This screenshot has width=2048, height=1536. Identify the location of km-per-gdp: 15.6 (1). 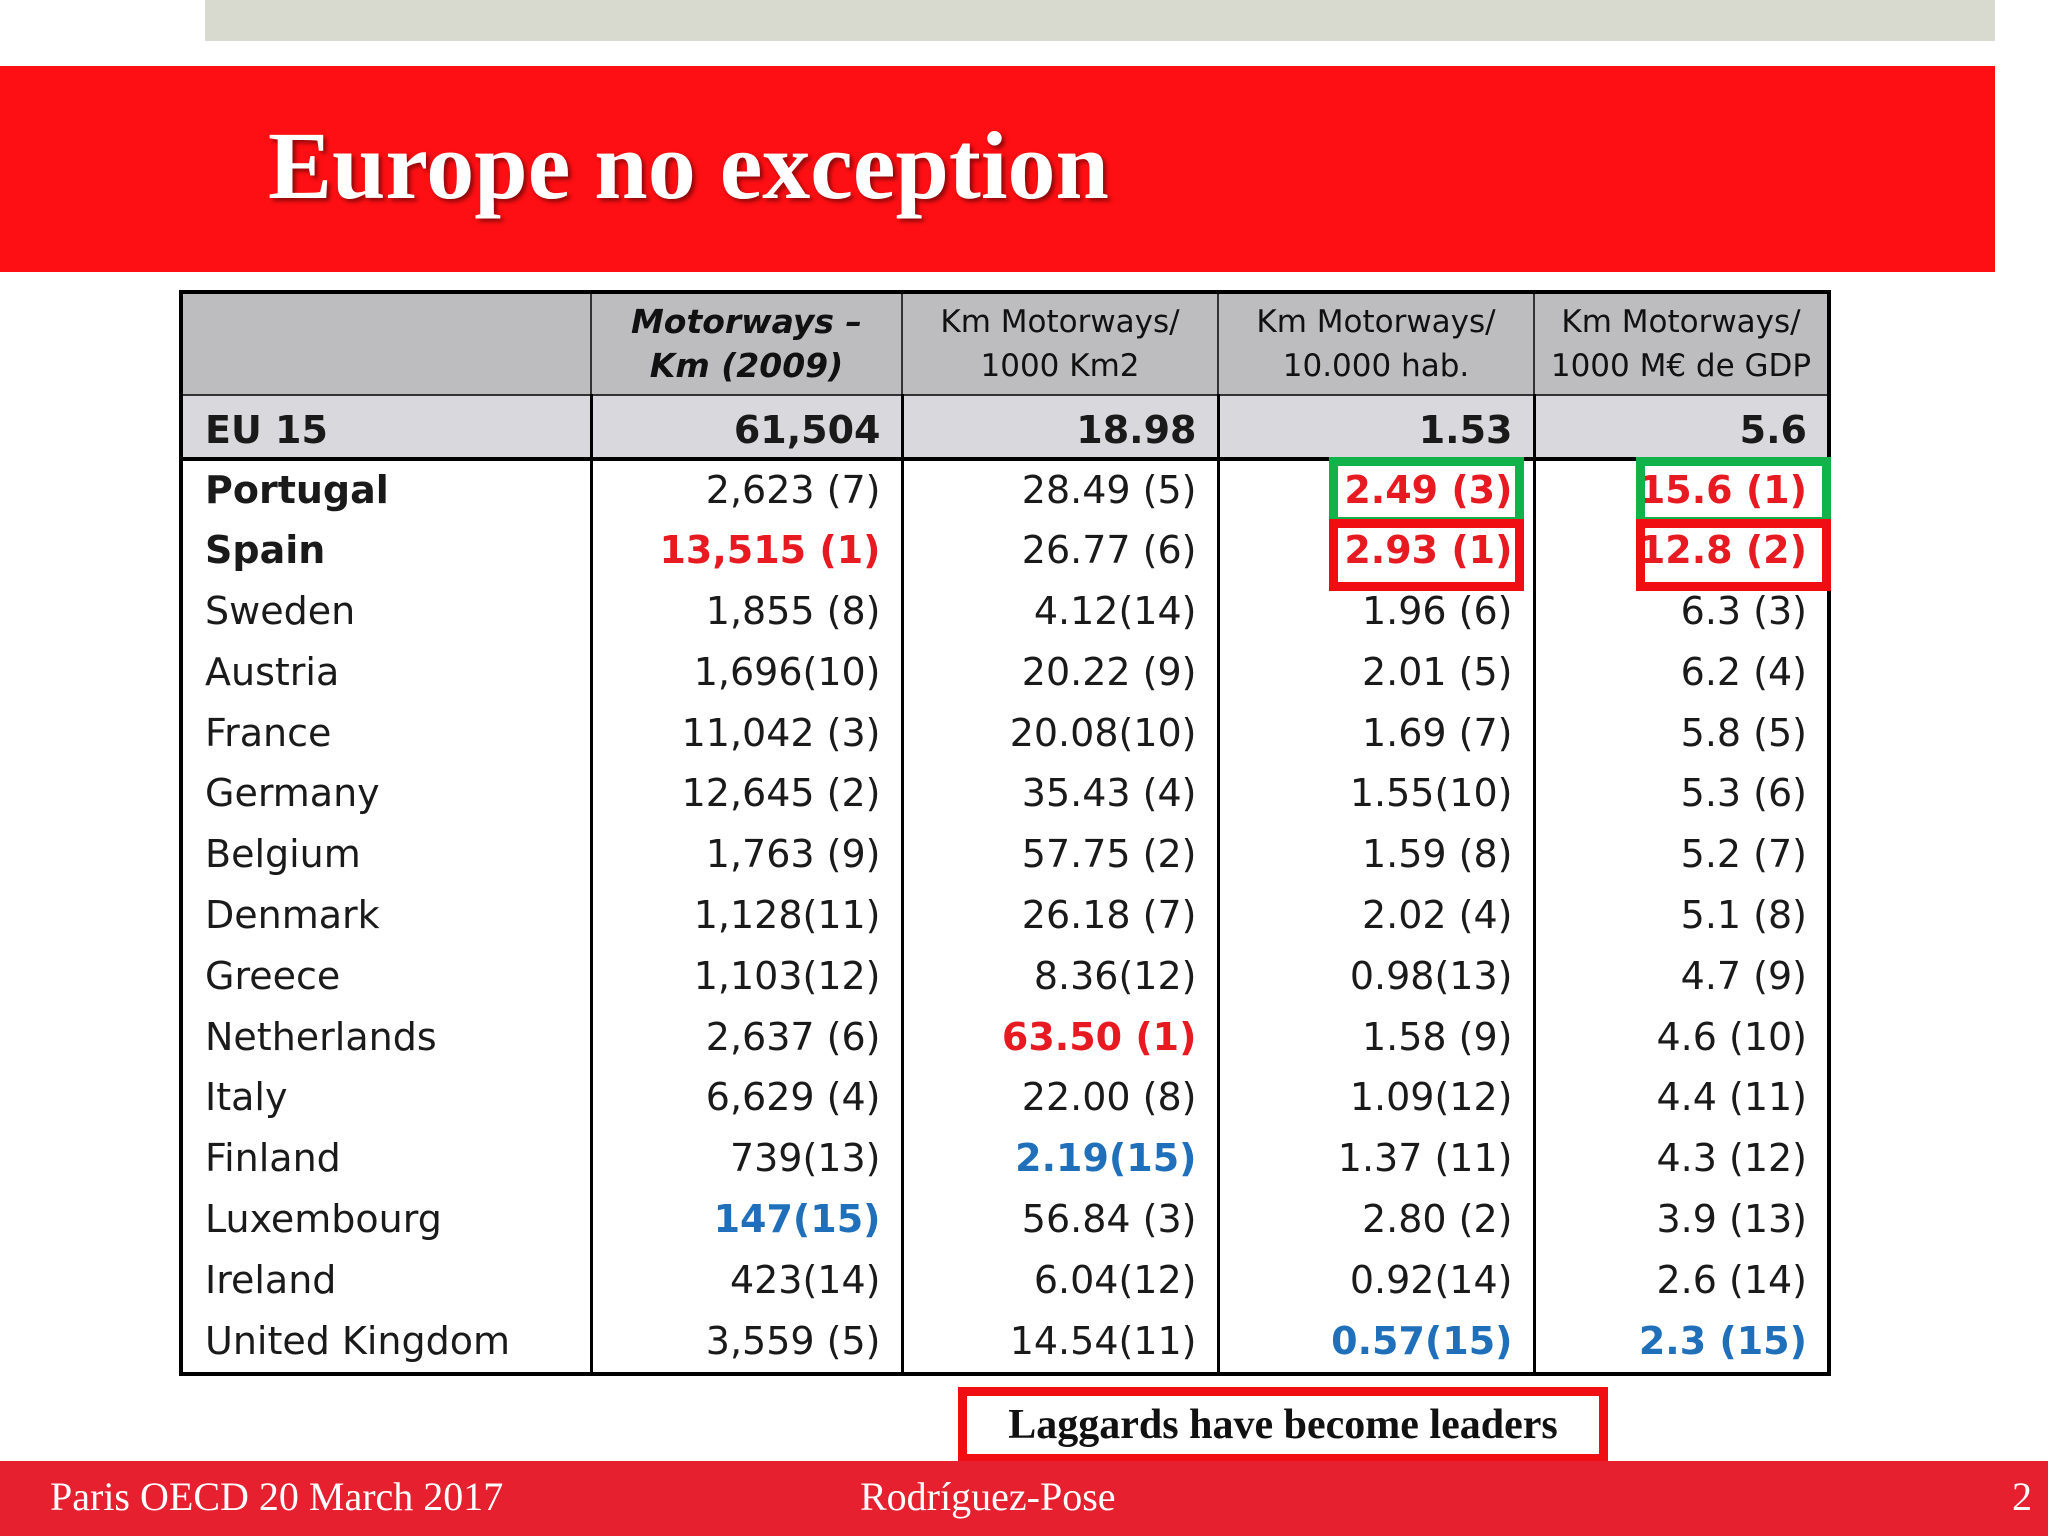
(1680, 489).